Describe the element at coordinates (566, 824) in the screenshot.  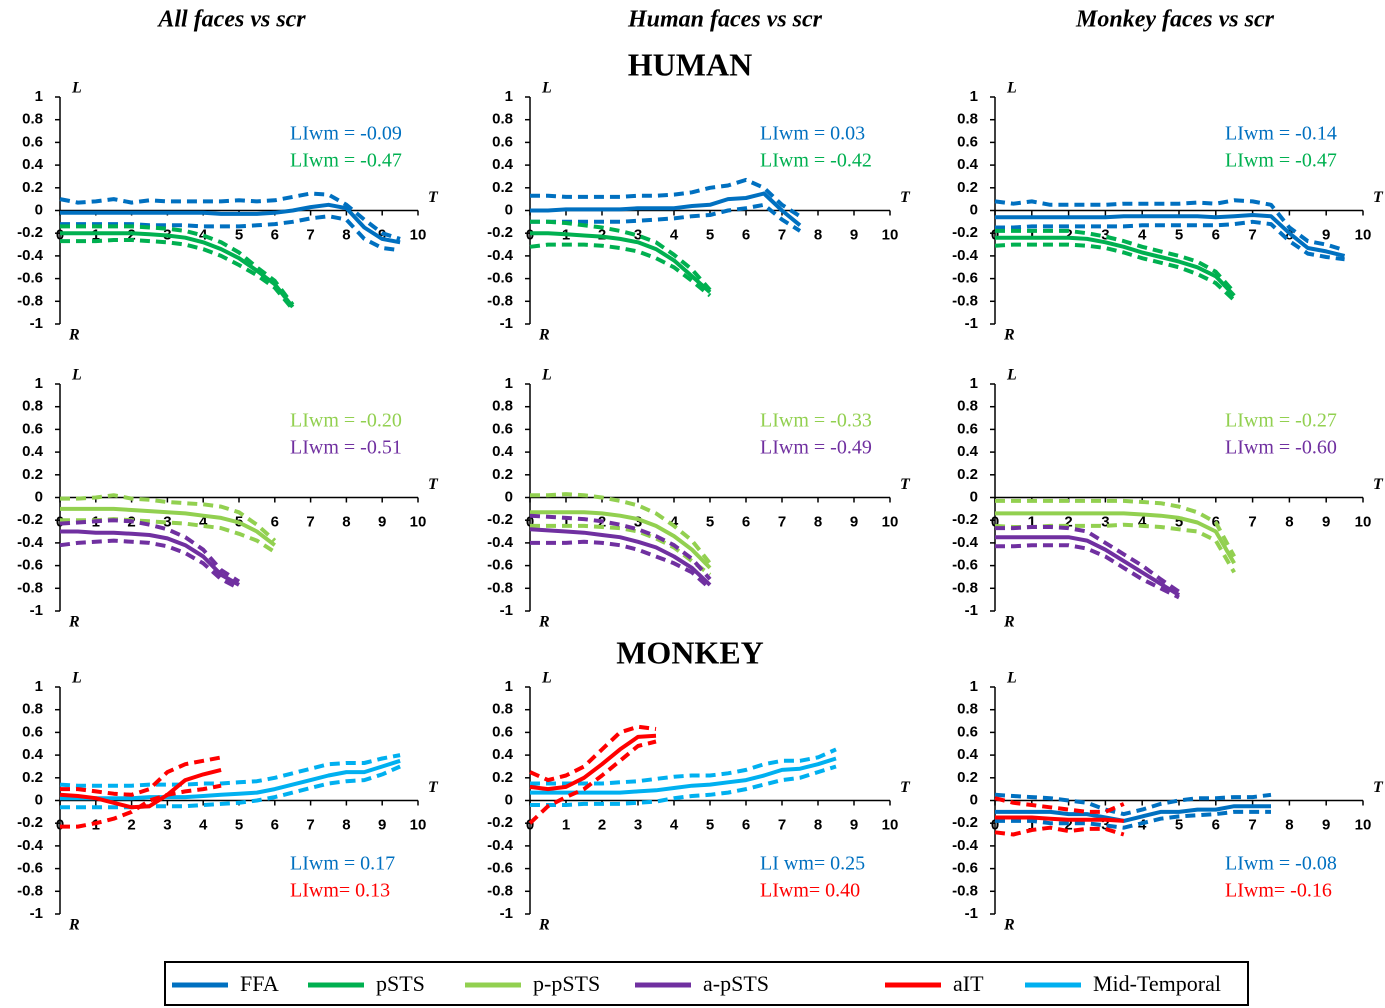
I see `x-tick-label: 1` at that location.